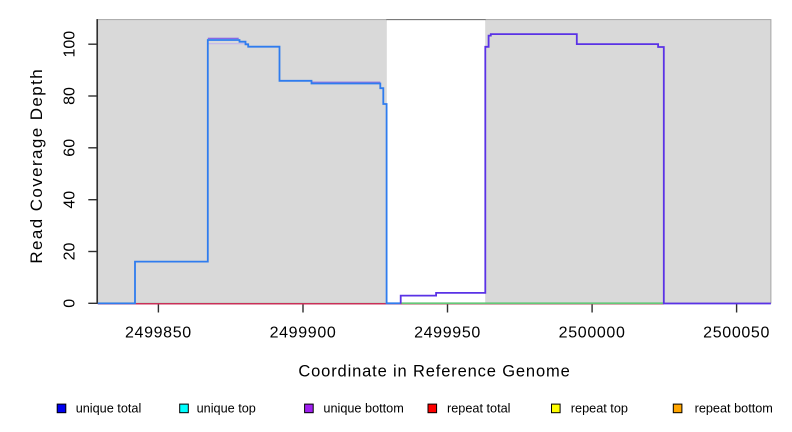 The width and height of the screenshot is (792, 432). Describe the element at coordinates (303, 333) in the screenshot. I see `svg-text: 2499900` at that location.